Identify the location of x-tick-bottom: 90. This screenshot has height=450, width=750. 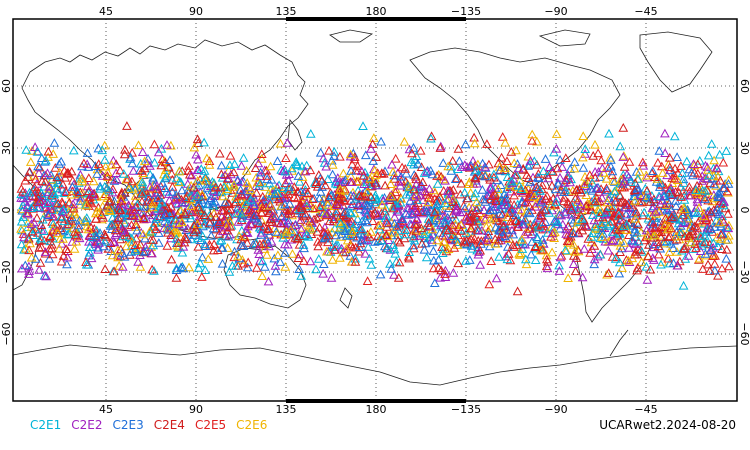
(196, 409).